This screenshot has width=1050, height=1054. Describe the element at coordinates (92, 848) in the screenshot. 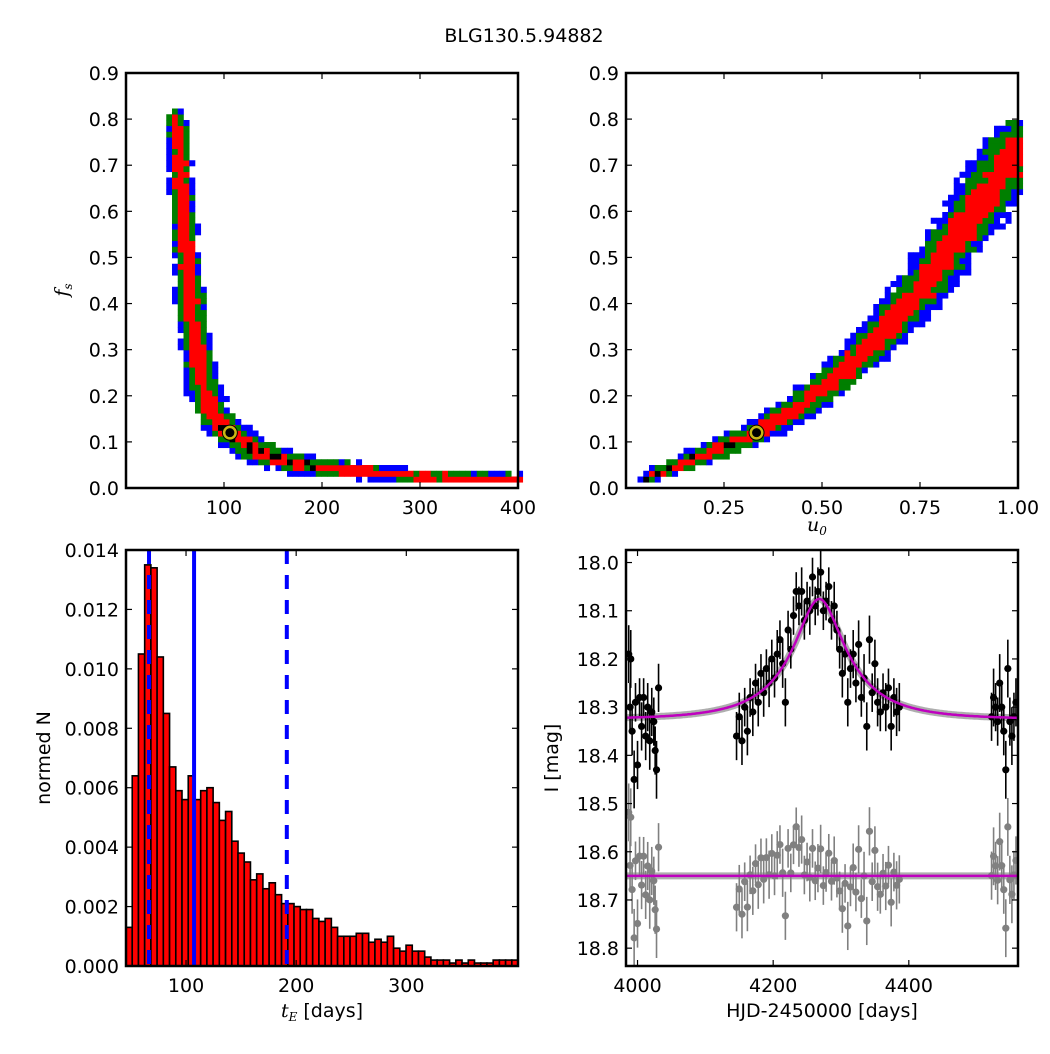

I see `y-tick-label: 0.004` at that location.